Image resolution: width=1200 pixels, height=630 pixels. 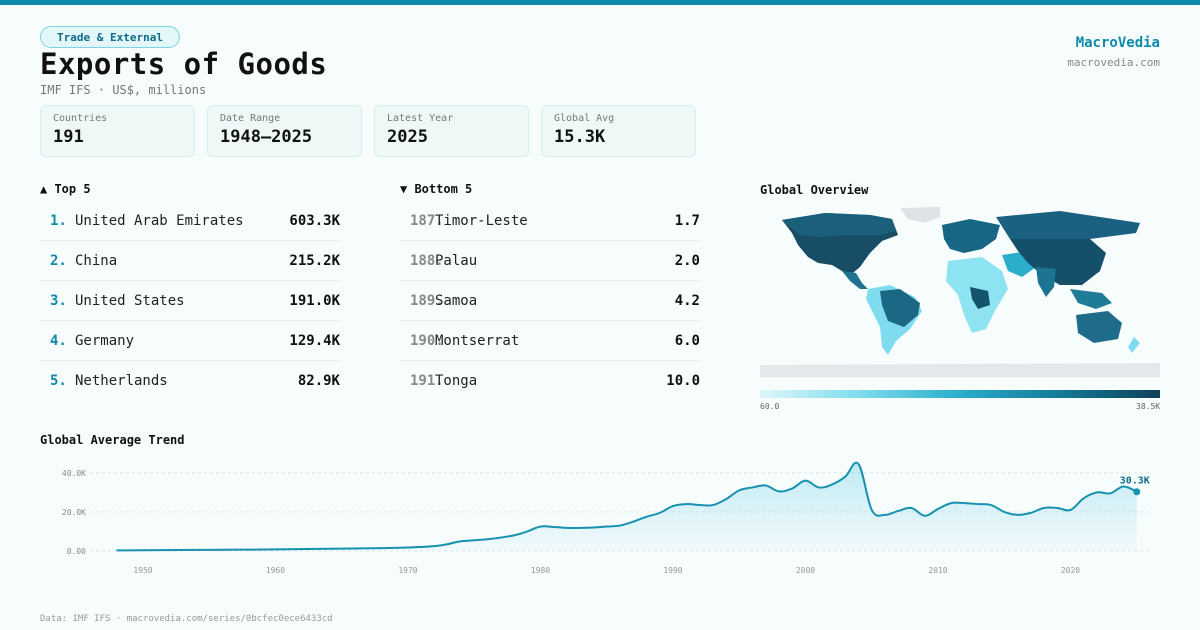 What do you see at coordinates (920, 215) in the screenshot?
I see `map-region-greenland` at bounding box center [920, 215].